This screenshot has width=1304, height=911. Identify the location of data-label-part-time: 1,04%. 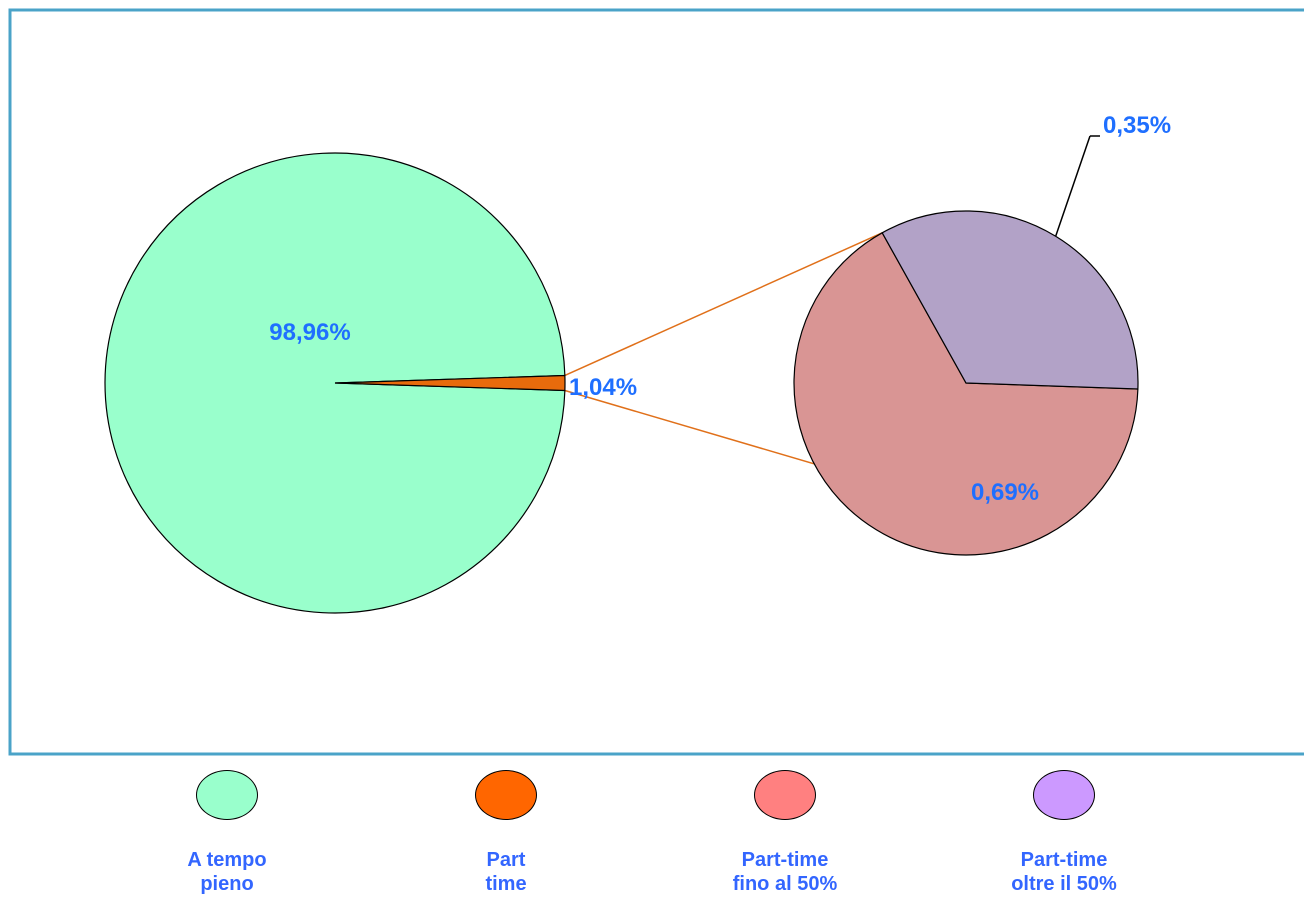
(603, 387).